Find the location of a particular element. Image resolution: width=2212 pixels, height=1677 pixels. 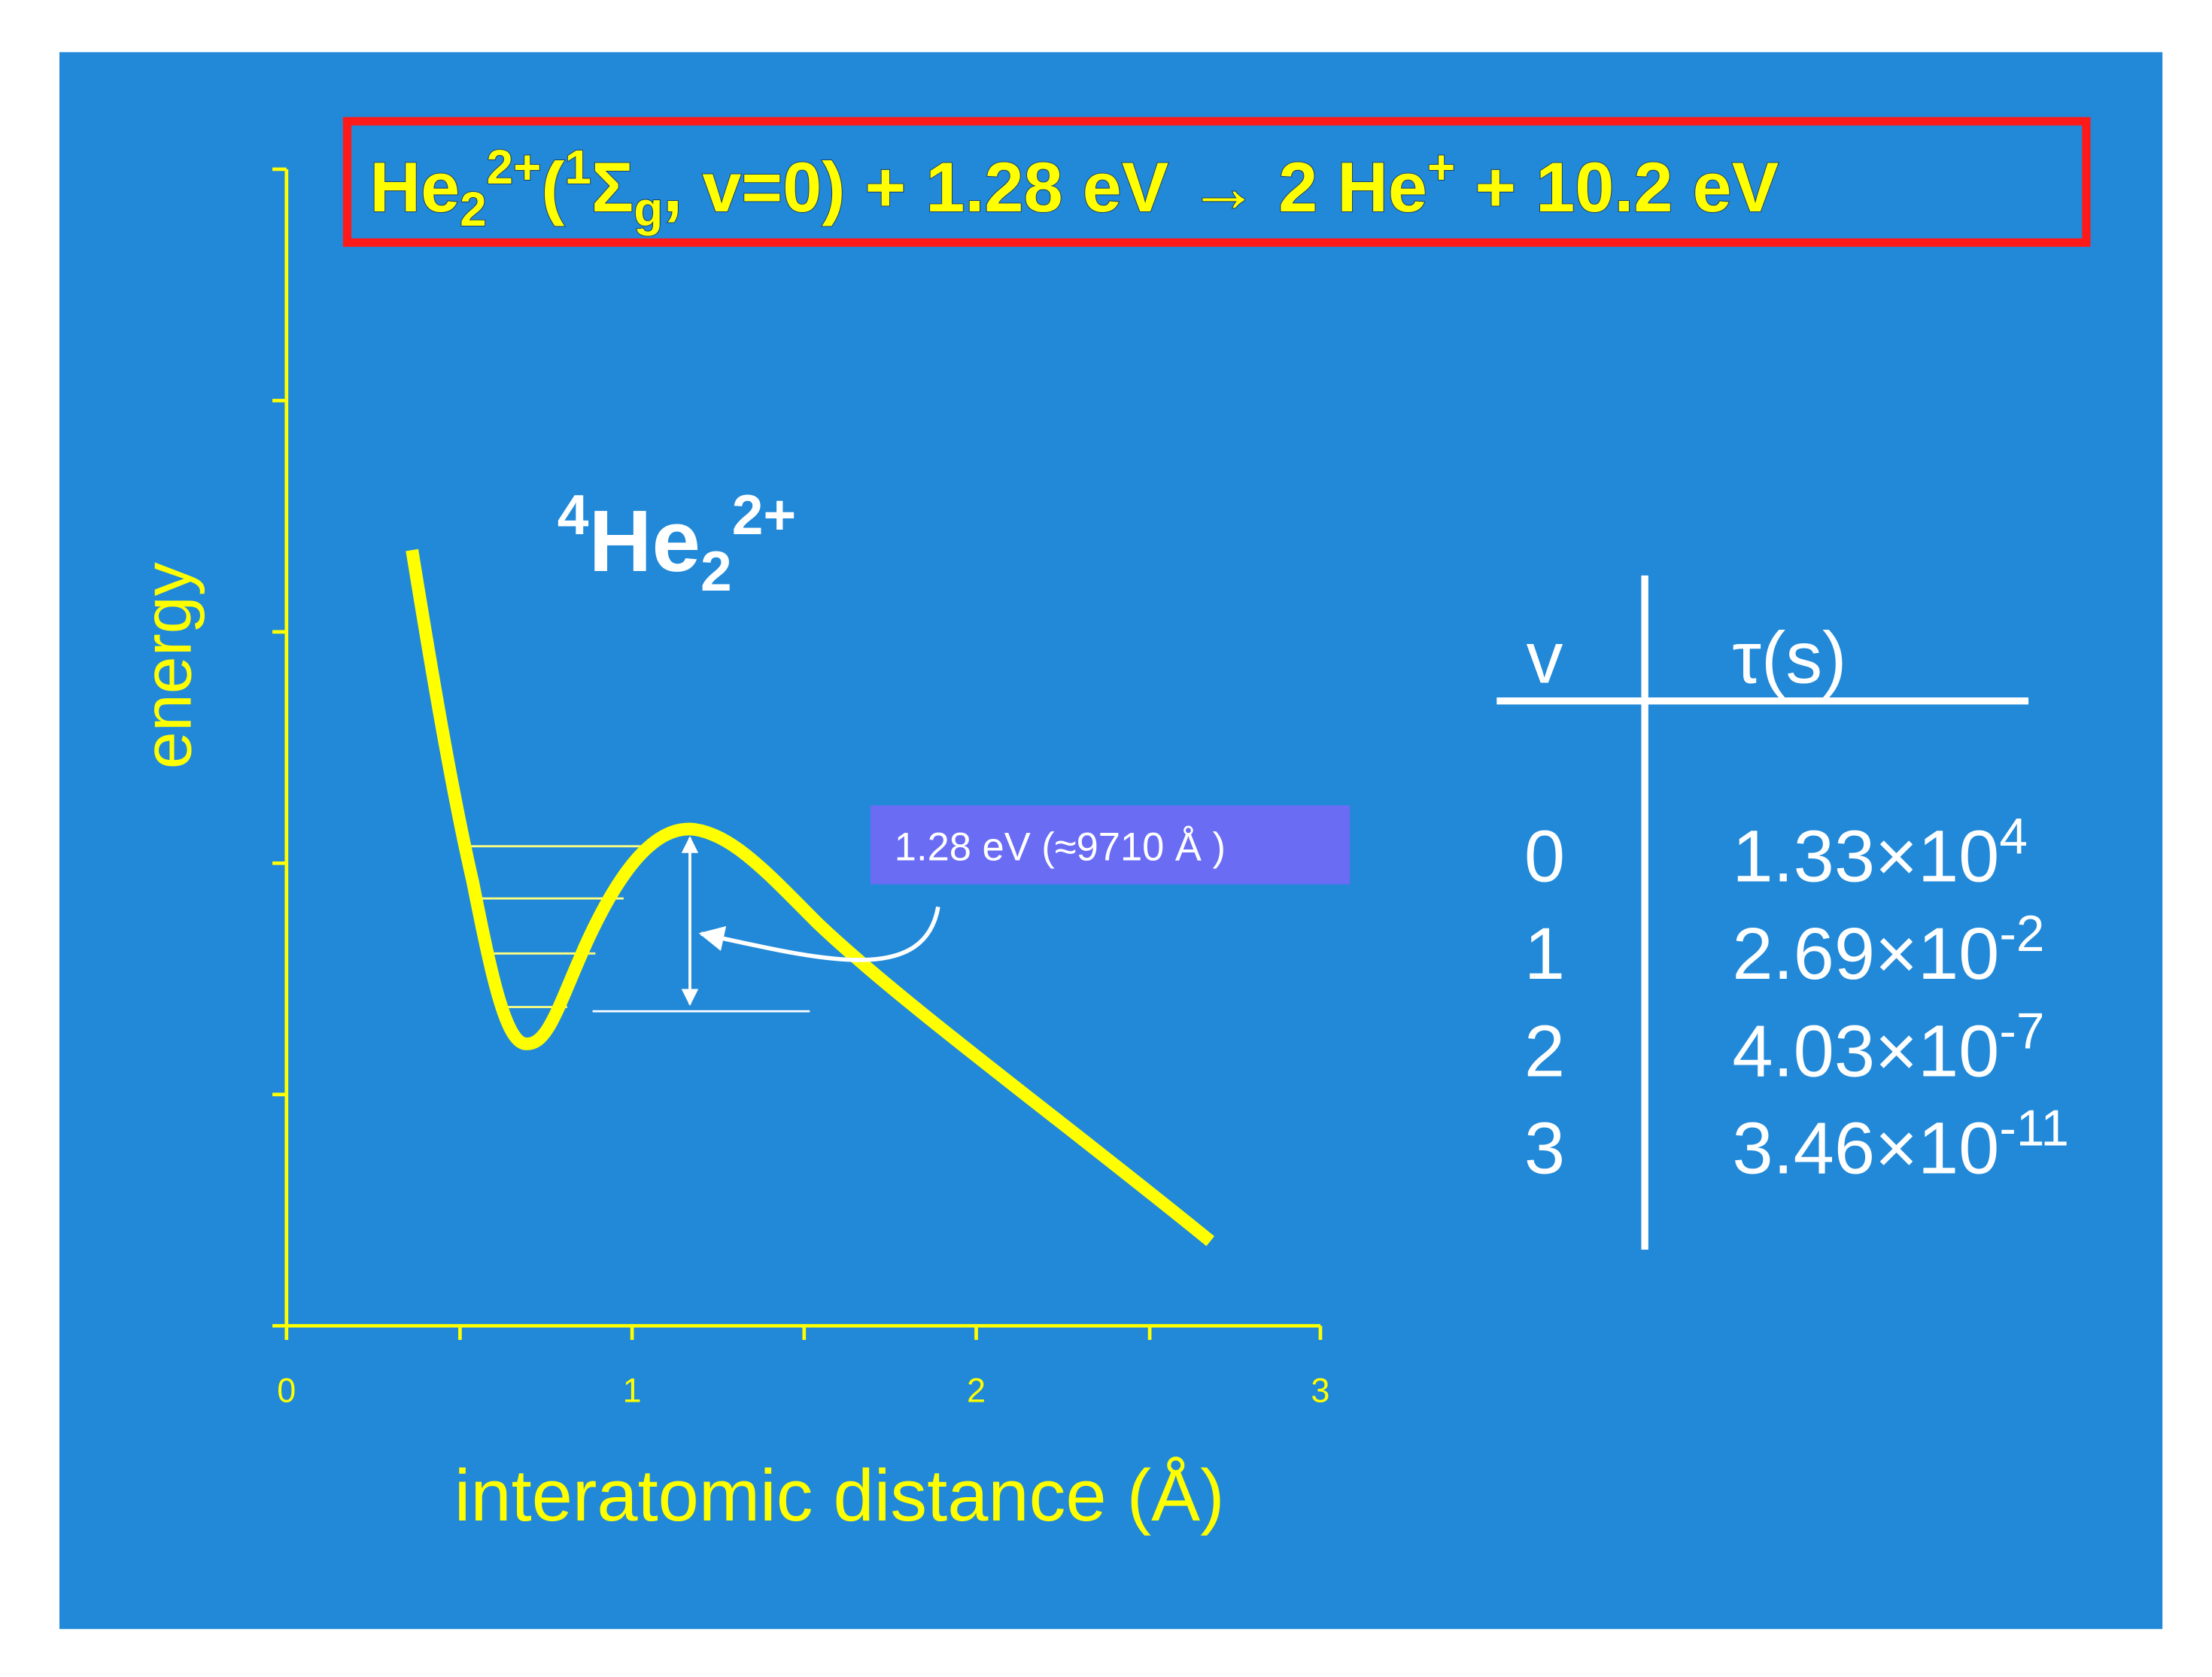

eq-part: ( is located at coordinates (553, 186).